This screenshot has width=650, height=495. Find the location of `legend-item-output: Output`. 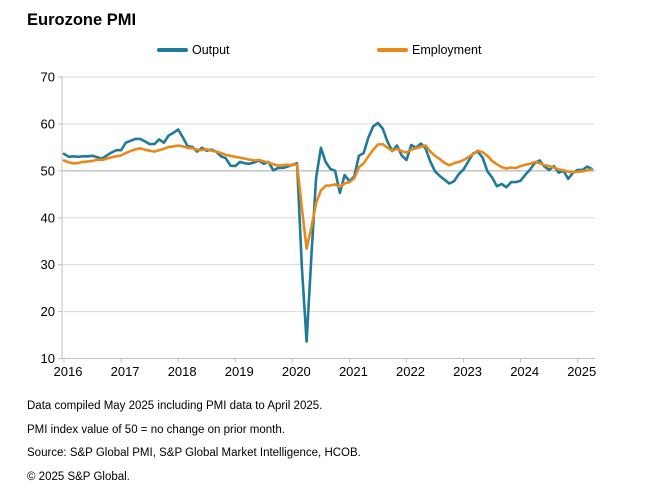

legend-item-output: Output is located at coordinates (193, 50).